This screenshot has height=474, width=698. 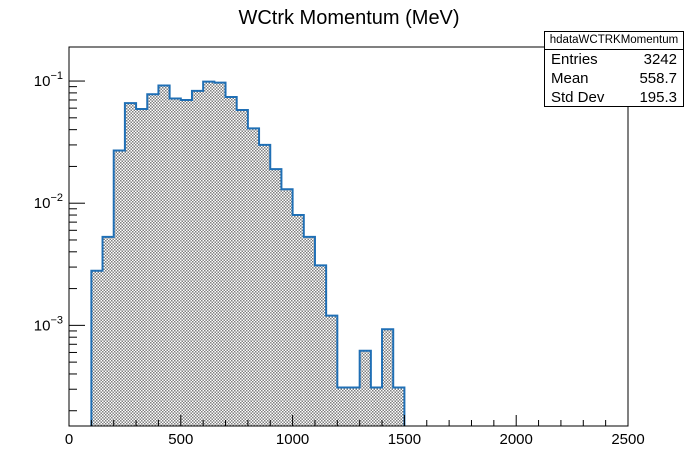 I want to click on x-tick-label: 1000, so click(x=292, y=439).